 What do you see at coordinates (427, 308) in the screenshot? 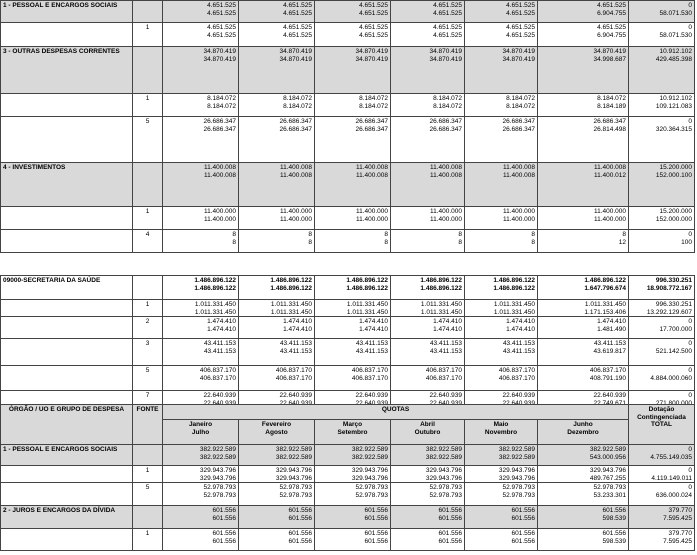
I see `value-cell: 1.011.331.450 1.011.331.450` at bounding box center [427, 308].